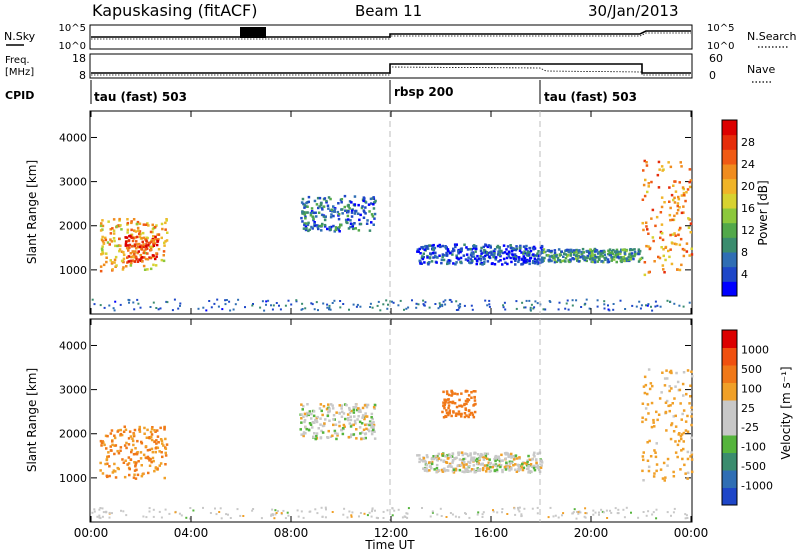  What do you see at coordinates (590, 97) in the screenshot?
I see `cpid-program-3: tau (fast) 503` at bounding box center [590, 97].